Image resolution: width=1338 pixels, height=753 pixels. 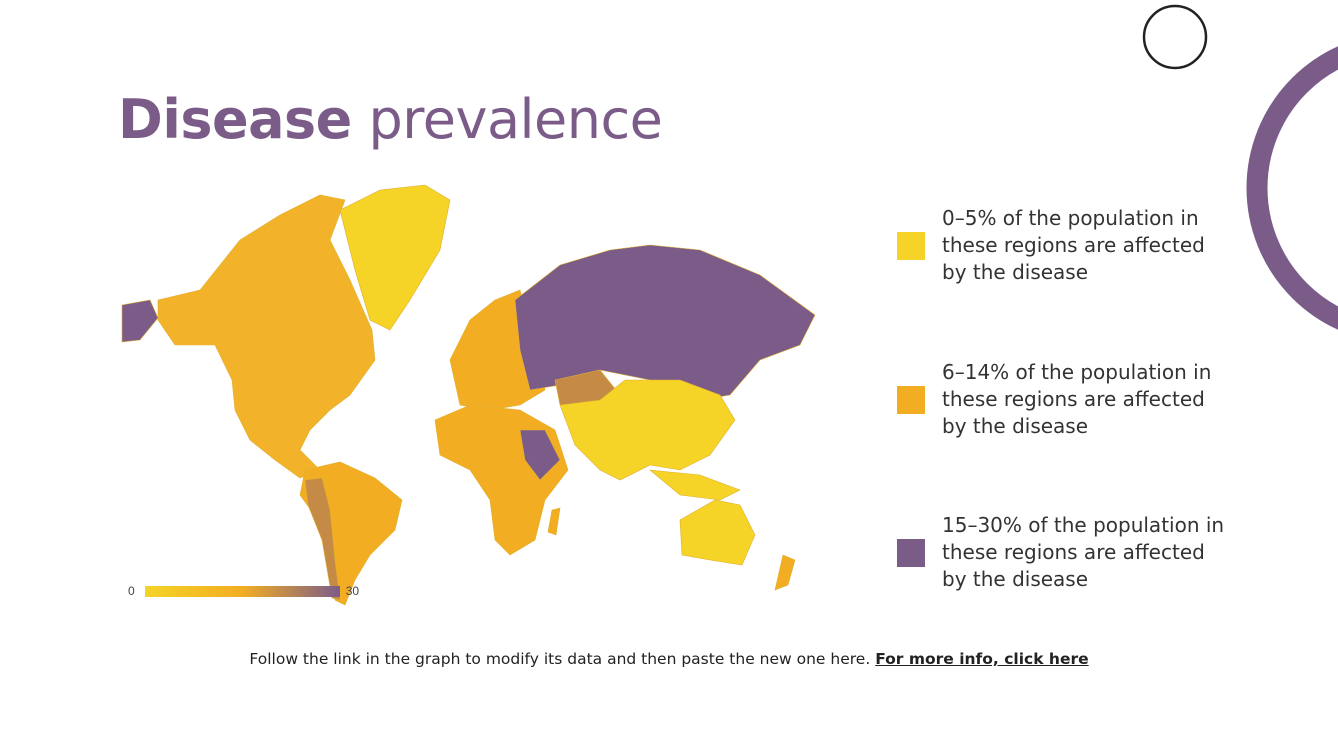 What do you see at coordinates (266, 336) in the screenshot?
I see `region-north-america` at bounding box center [266, 336].